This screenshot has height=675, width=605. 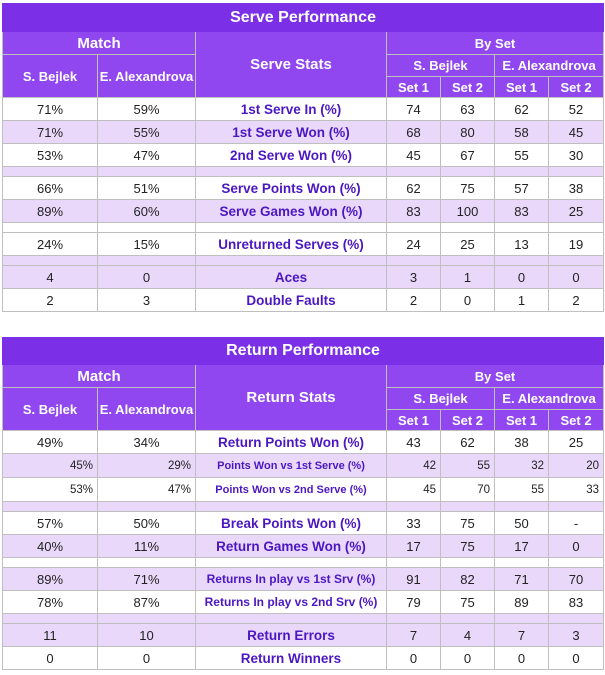 What do you see at coordinates (521, 523) in the screenshot?
I see `set-value: 50` at bounding box center [521, 523].